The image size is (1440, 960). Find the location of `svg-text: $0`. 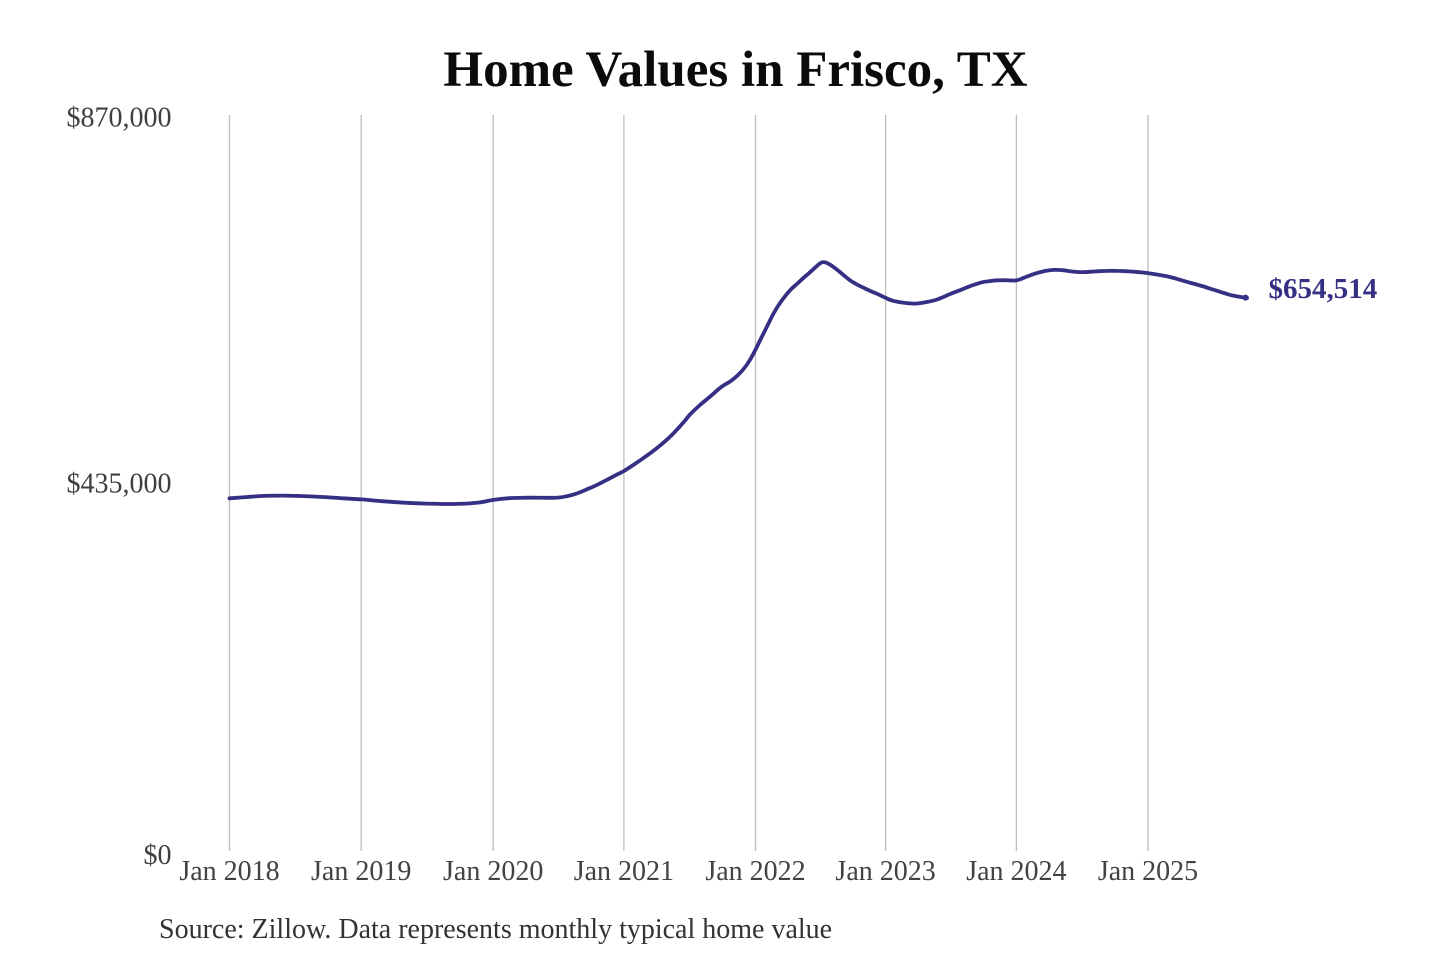

svg-text: $0 is located at coordinates (158, 855).